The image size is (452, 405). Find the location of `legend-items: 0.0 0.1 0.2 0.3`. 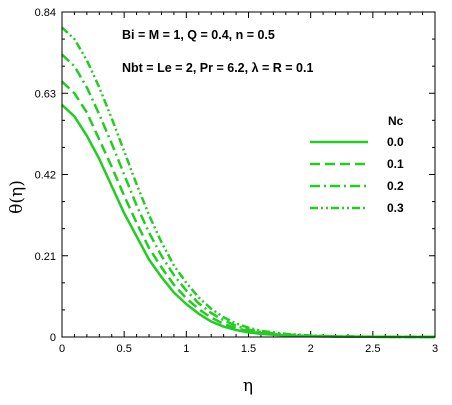

legend-items: 0.0 0.1 0.2 0.3 is located at coordinates (357, 175).